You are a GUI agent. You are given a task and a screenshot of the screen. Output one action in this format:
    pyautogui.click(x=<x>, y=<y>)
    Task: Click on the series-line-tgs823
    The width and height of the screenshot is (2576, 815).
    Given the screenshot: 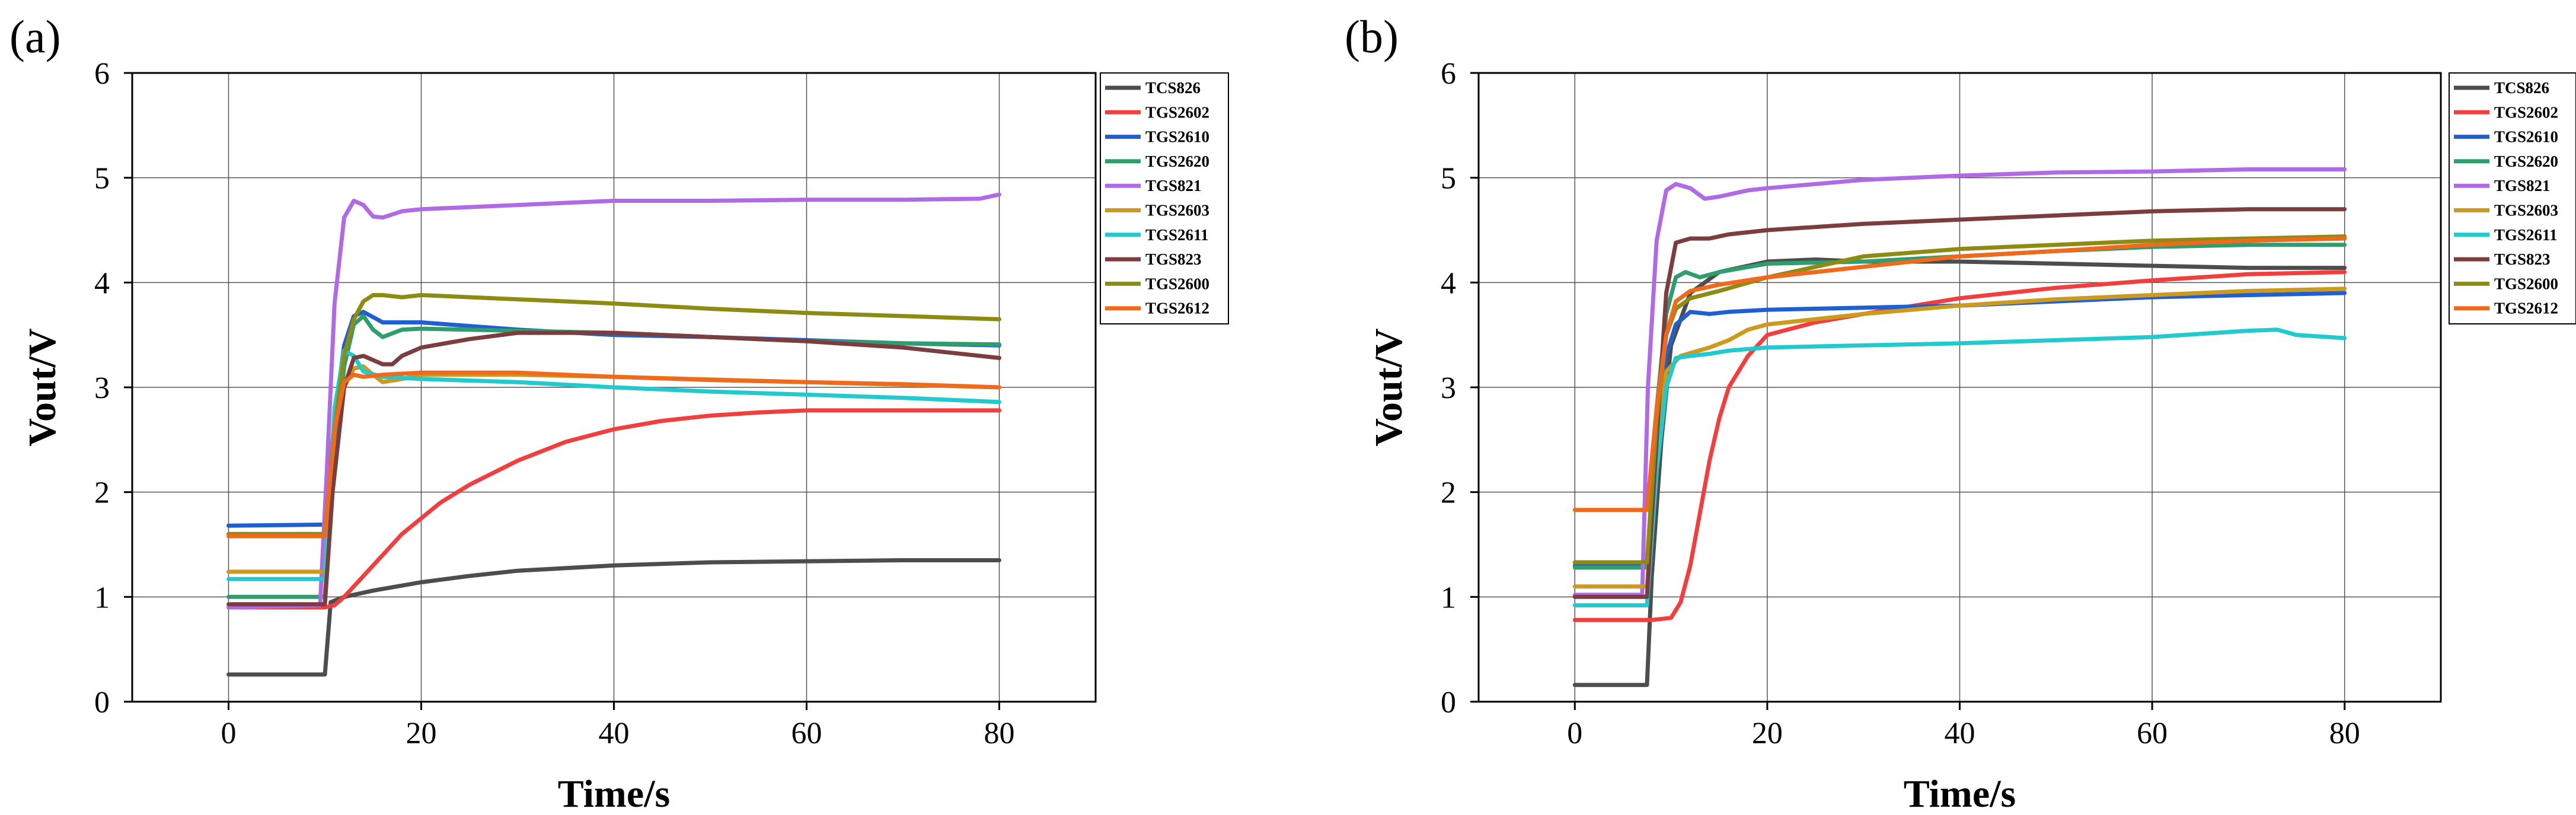 What is the action you would take?
    pyautogui.click(x=613, y=468)
    